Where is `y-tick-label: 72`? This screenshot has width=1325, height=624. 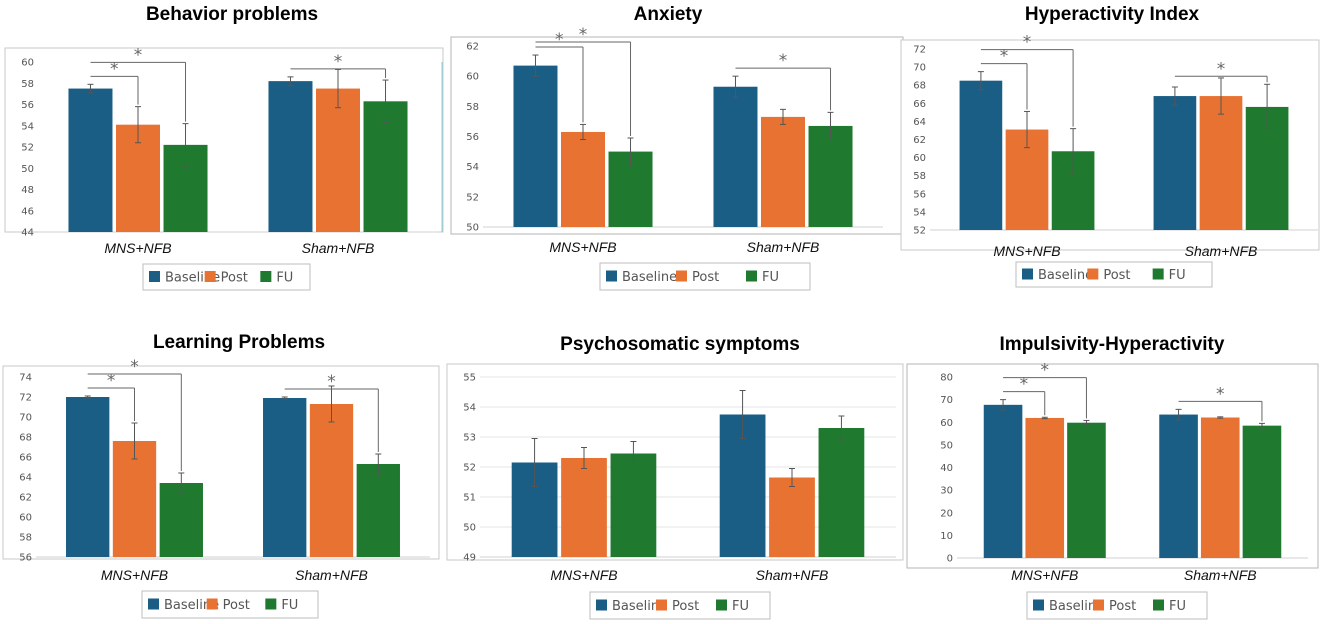
y-tick-label: 72 is located at coordinates (25, 398).